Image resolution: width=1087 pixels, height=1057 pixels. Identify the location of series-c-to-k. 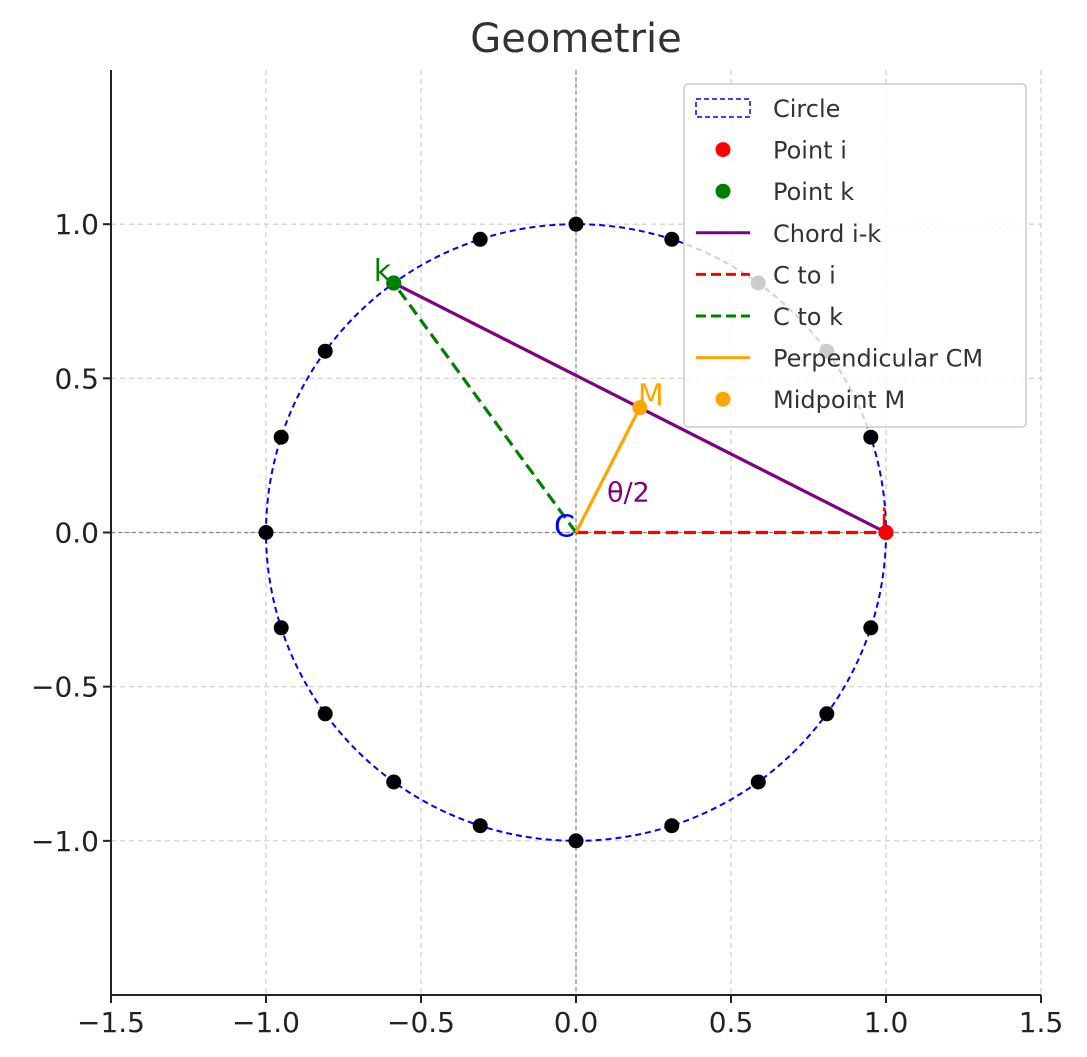
(485, 408).